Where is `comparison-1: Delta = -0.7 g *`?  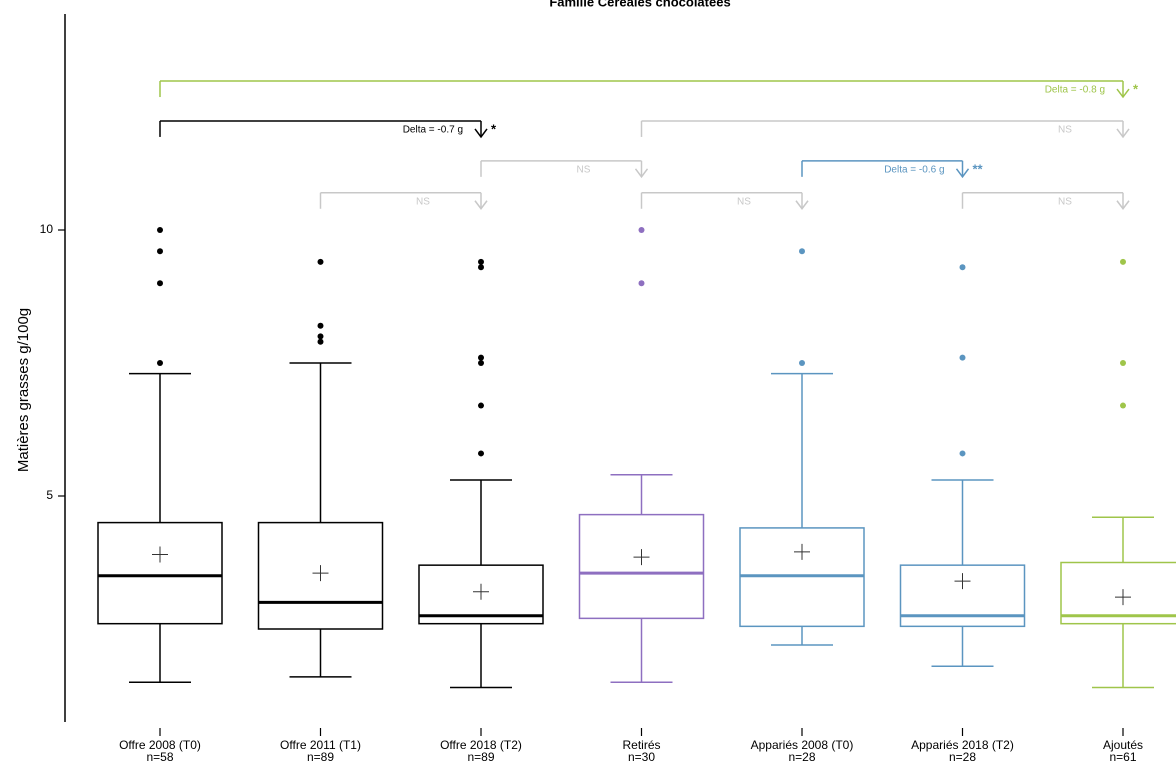
comparison-1: Delta = -0.7 g * is located at coordinates (328, 129).